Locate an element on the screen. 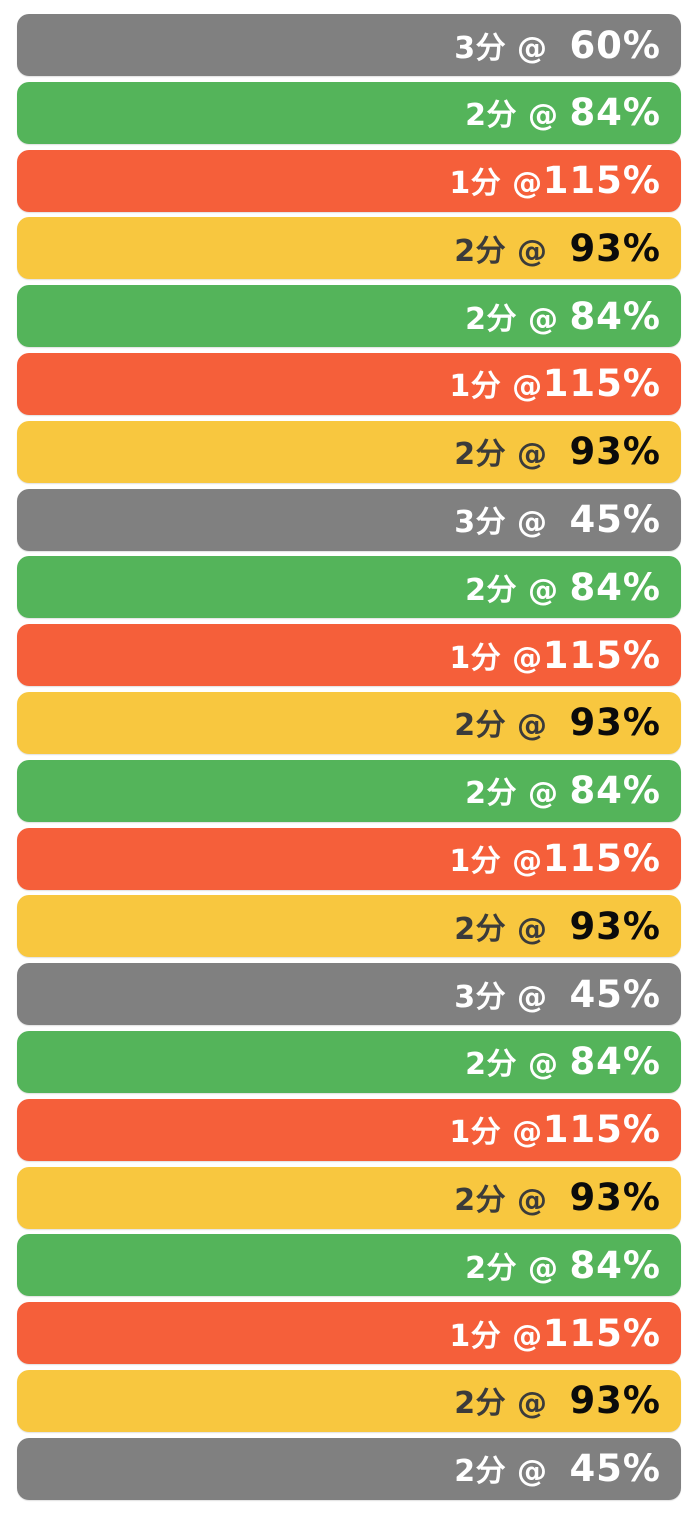 The height and width of the screenshot is (1522, 700). interval-label: 2分 @ 45% is located at coordinates (567, 1468).